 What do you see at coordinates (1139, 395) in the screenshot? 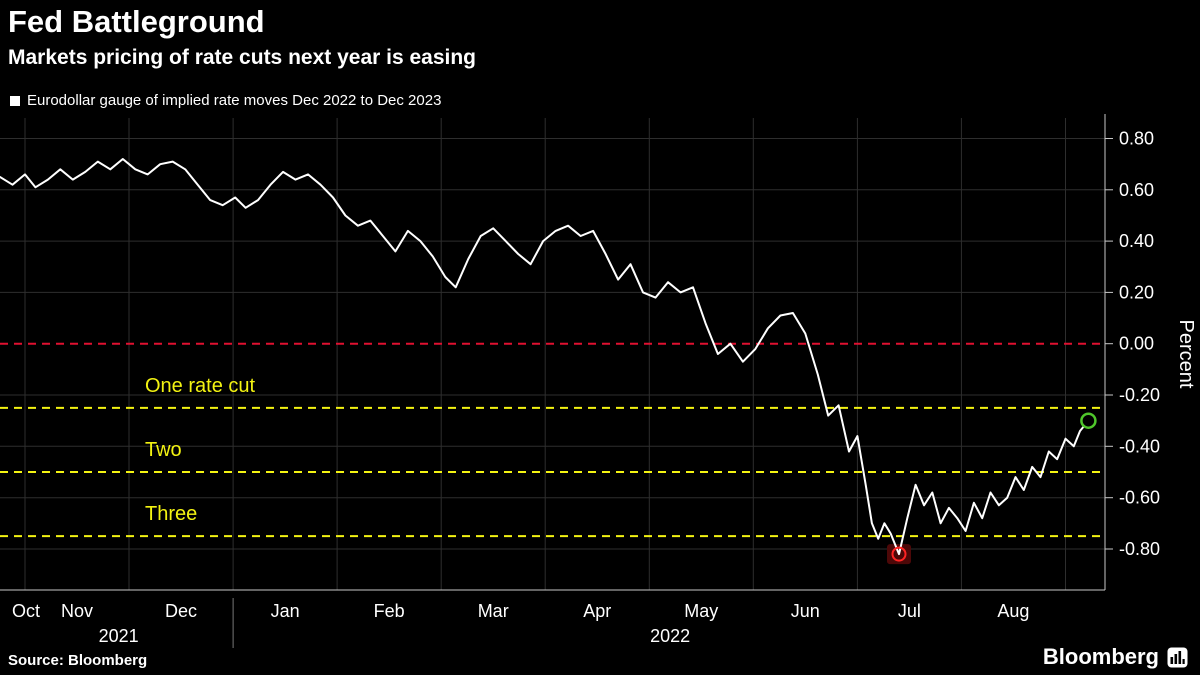
I see `y-tick-label: -0.20` at bounding box center [1139, 395].